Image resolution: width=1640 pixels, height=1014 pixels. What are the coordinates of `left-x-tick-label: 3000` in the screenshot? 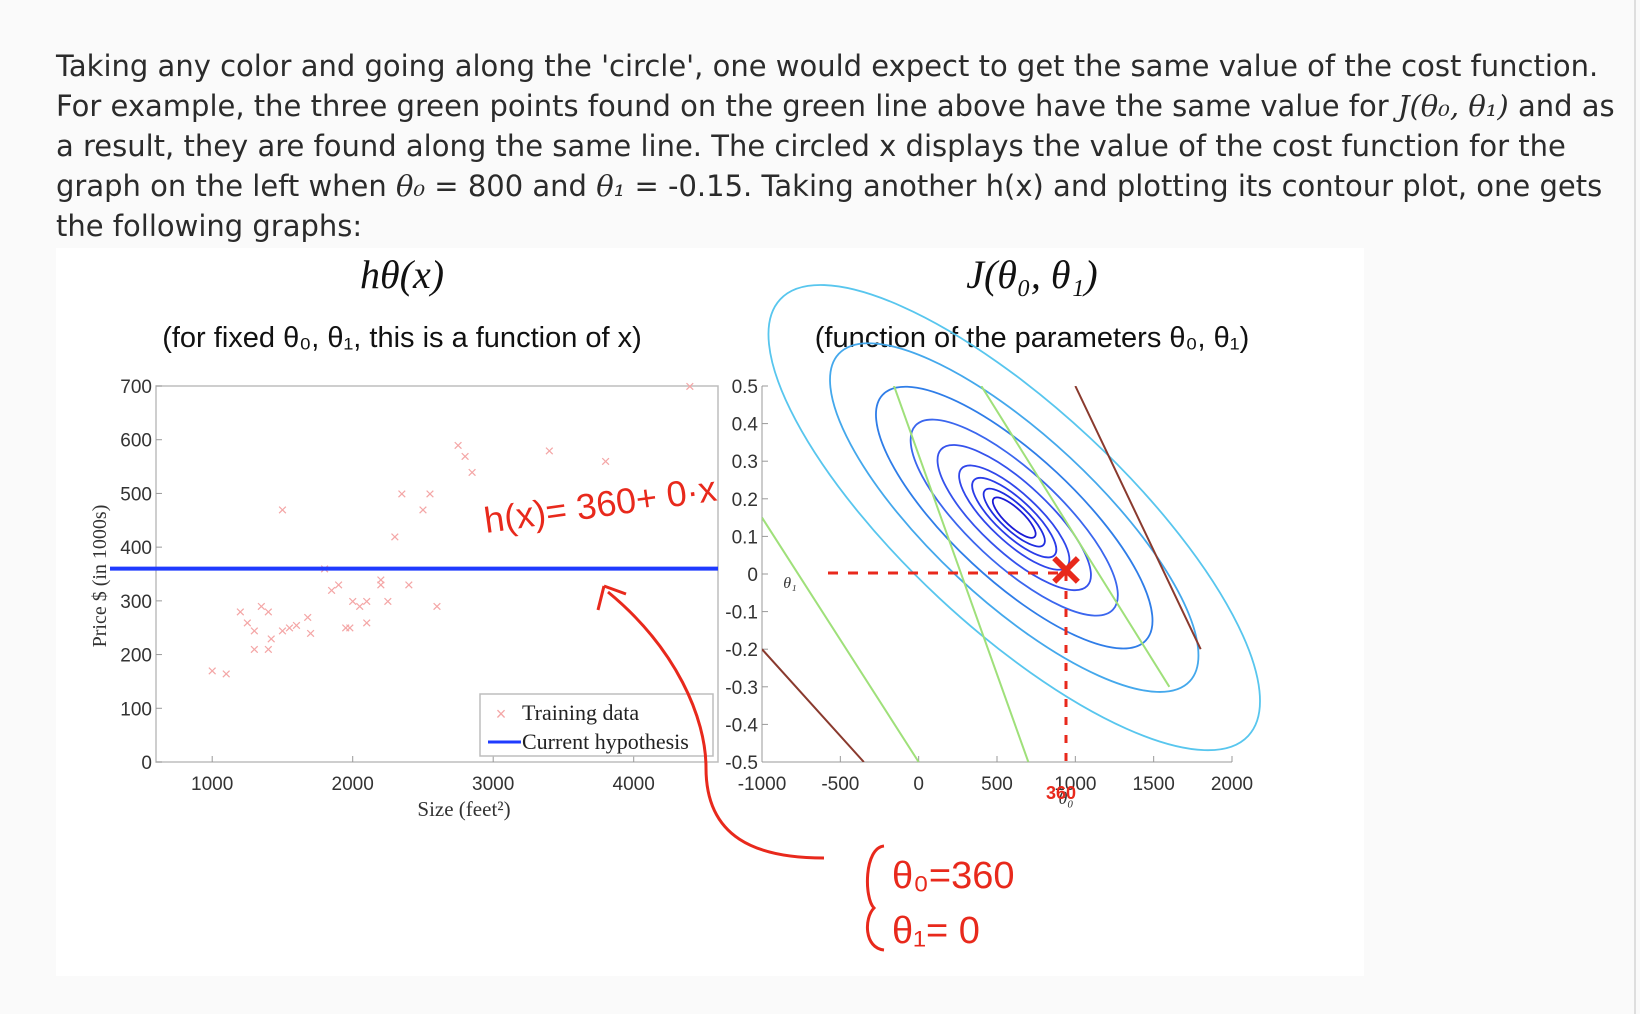 It's located at (493, 784).